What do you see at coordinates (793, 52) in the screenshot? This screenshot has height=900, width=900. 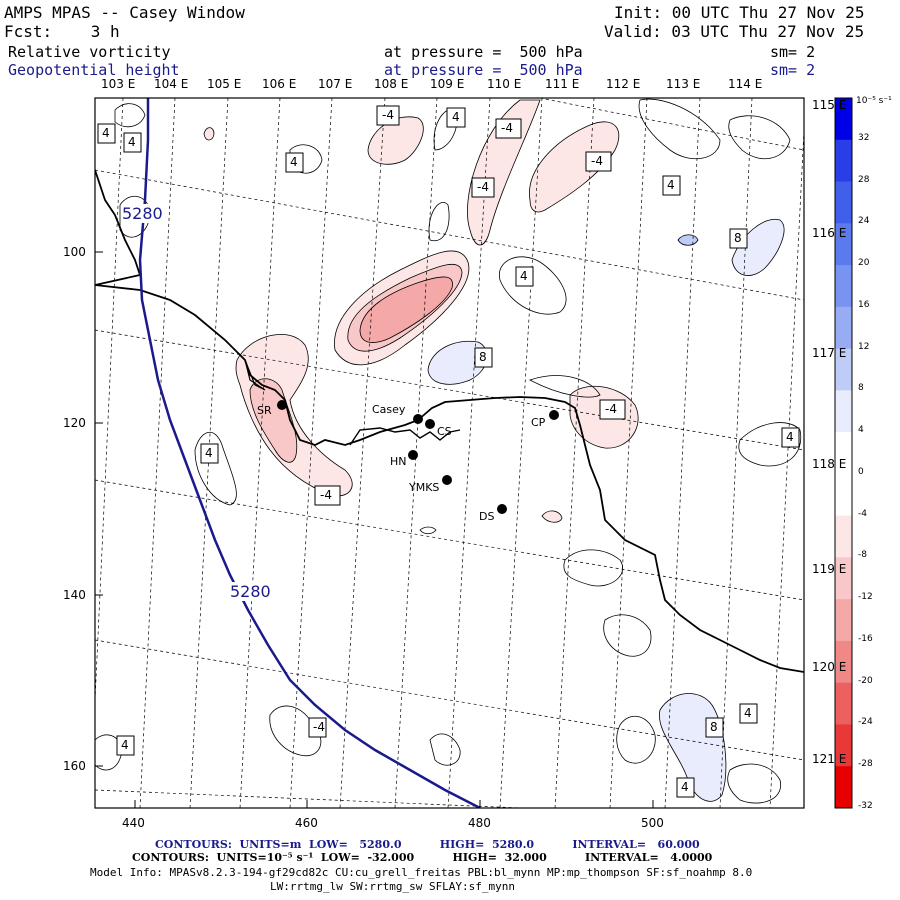 I see `field1-smoothing: sm= 2` at bounding box center [793, 52].